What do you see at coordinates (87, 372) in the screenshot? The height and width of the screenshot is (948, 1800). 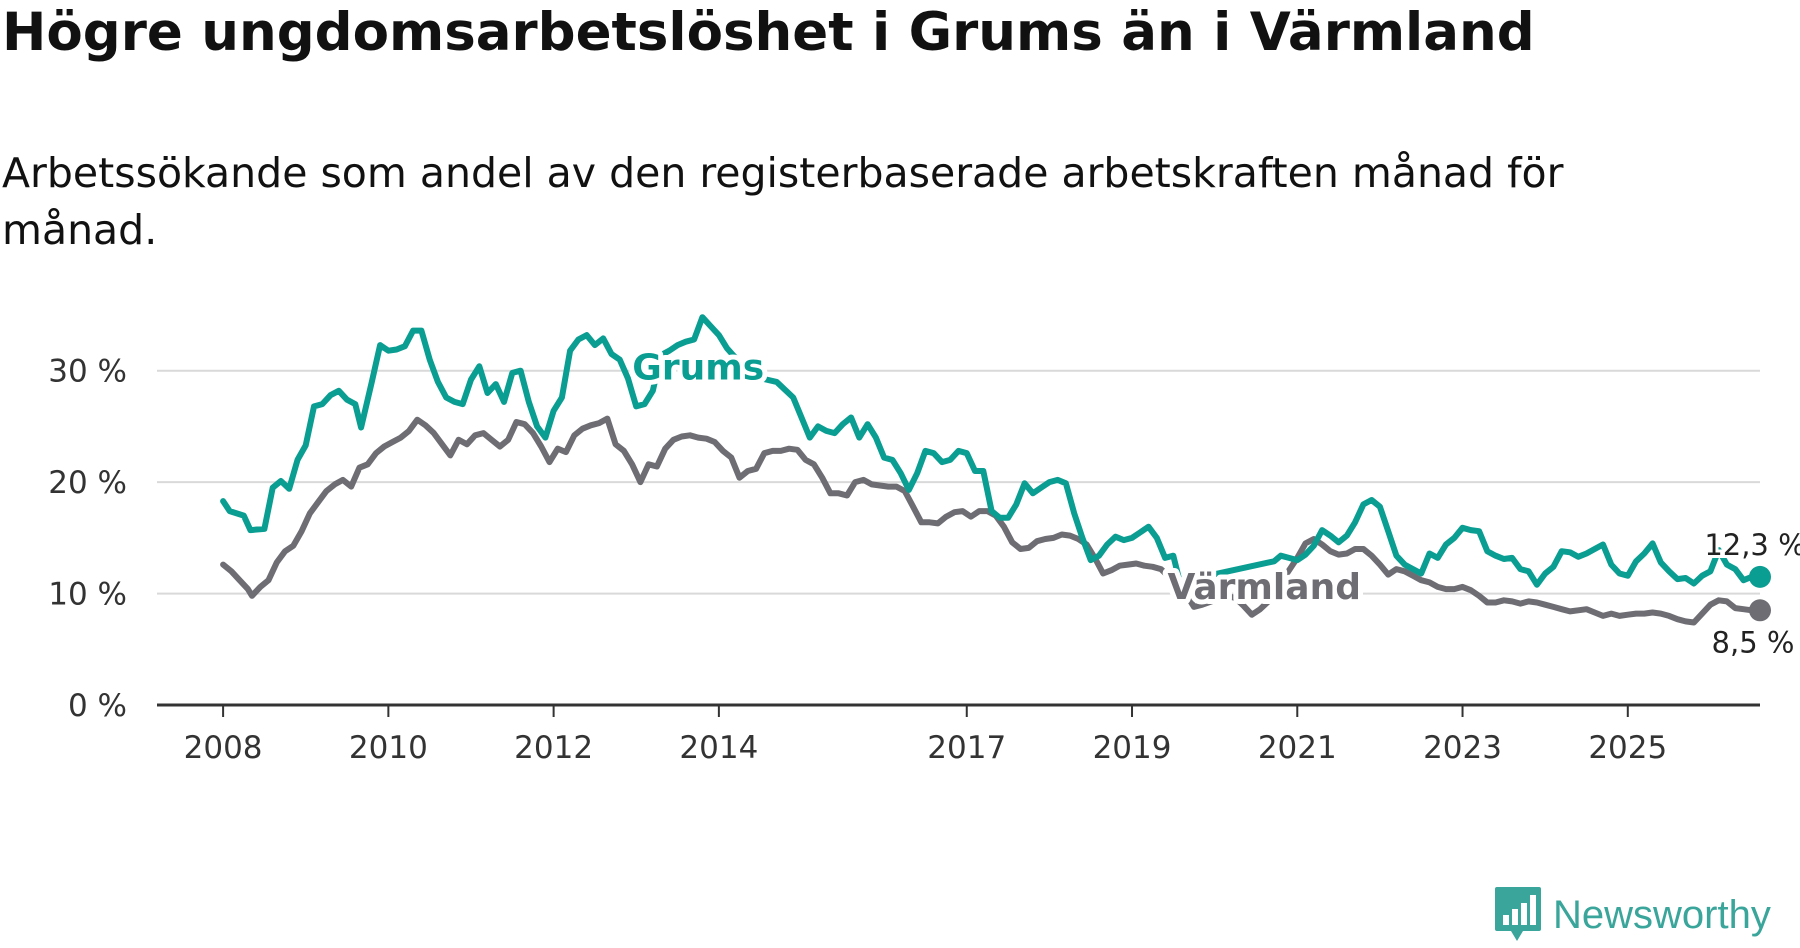 I see `y-tick-label: 30 %` at bounding box center [87, 372].